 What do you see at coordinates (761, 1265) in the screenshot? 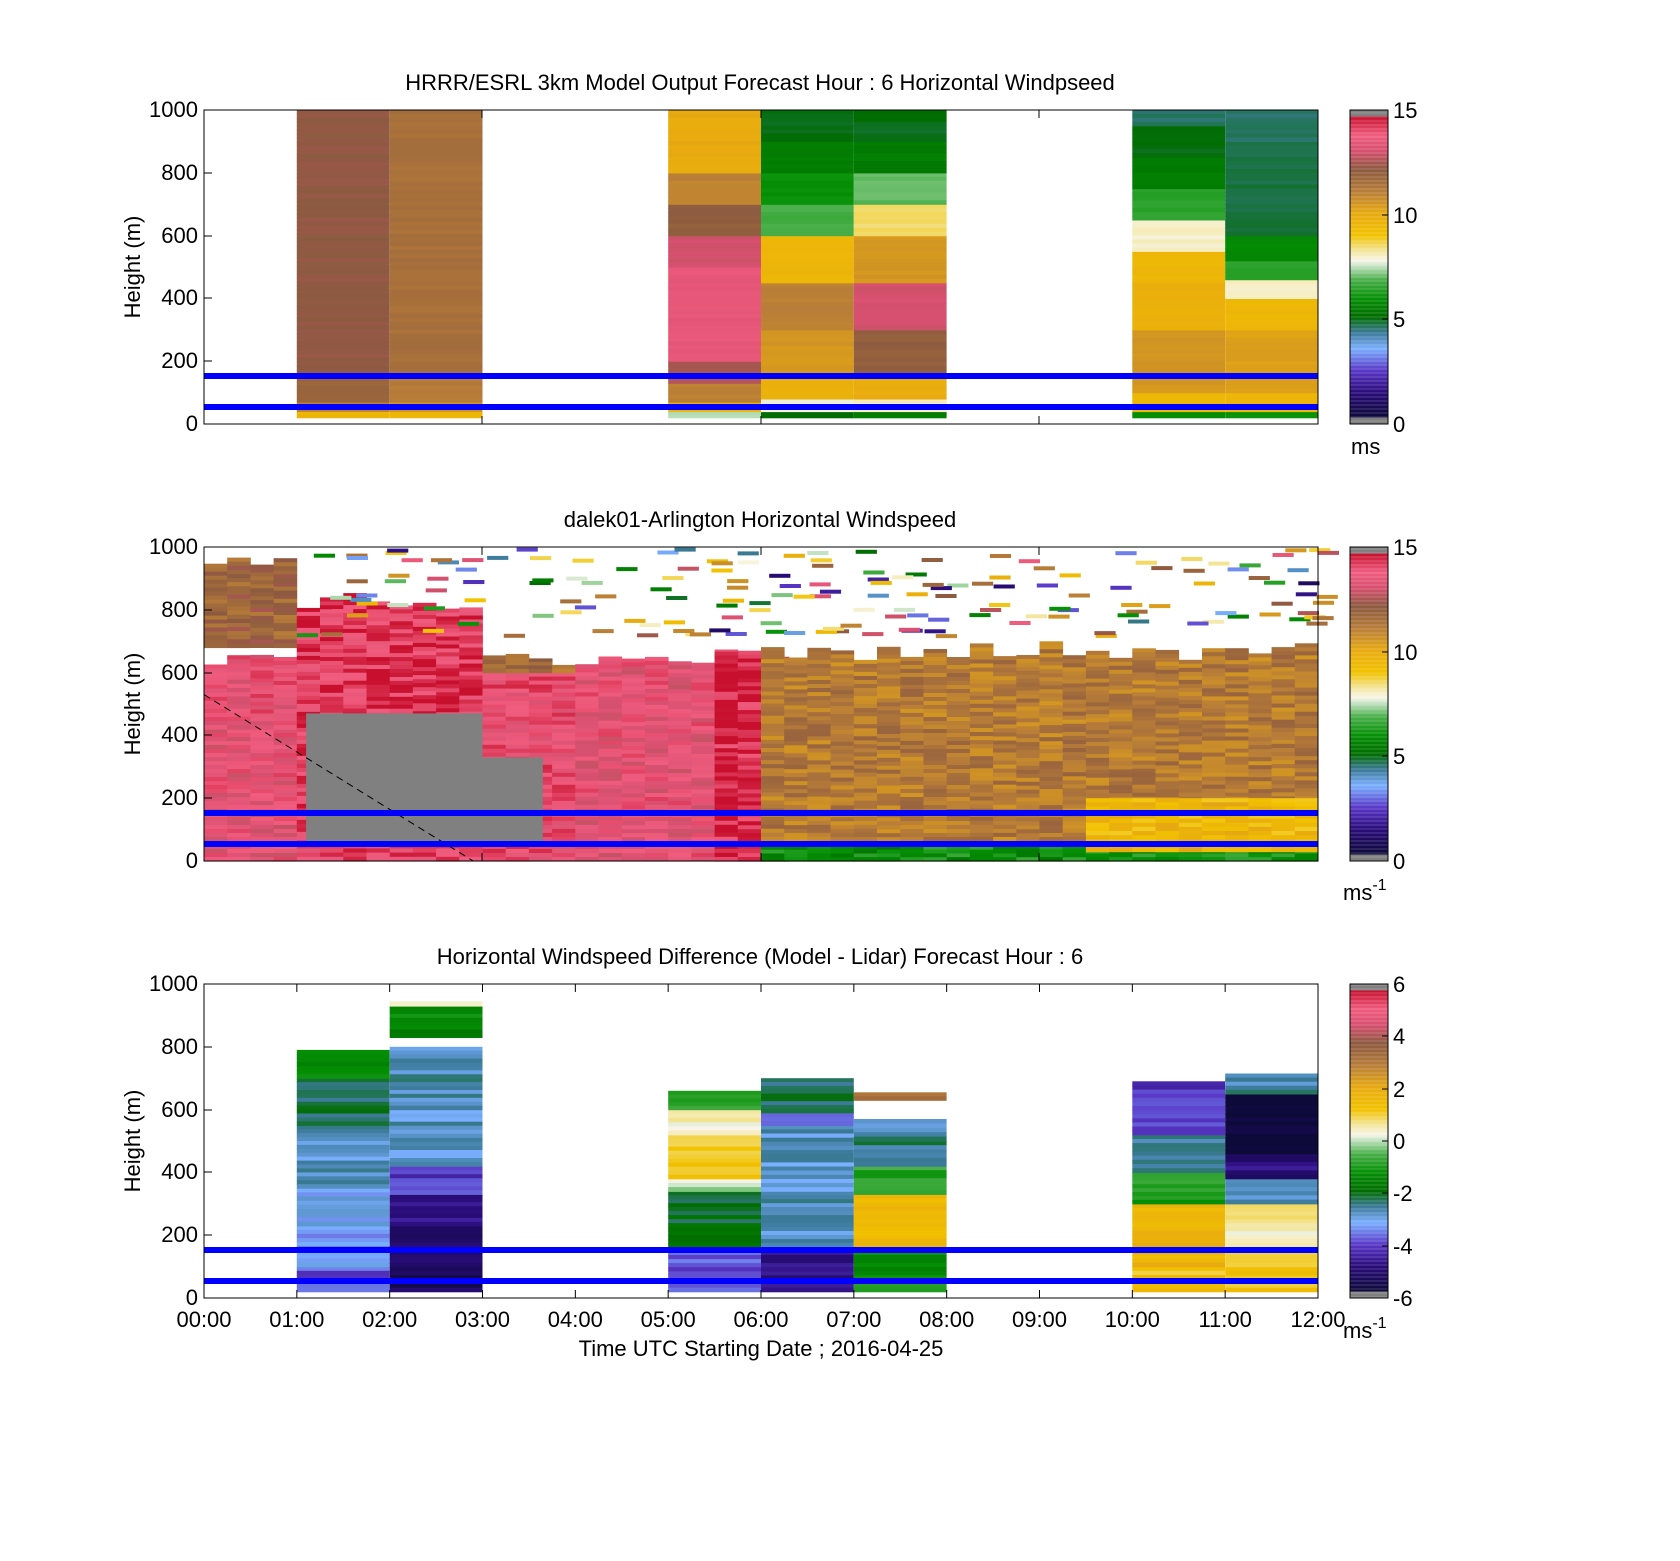
I see `panel-difference-reference-lines` at bounding box center [761, 1265].